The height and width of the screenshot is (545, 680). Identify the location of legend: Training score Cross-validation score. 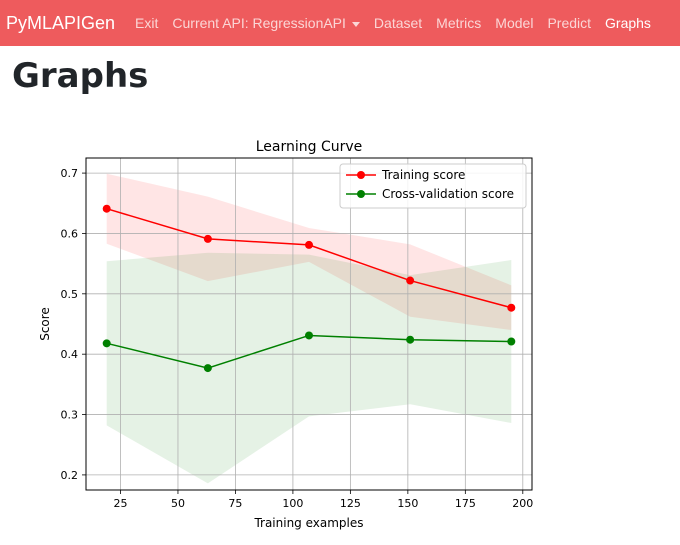
(433, 186).